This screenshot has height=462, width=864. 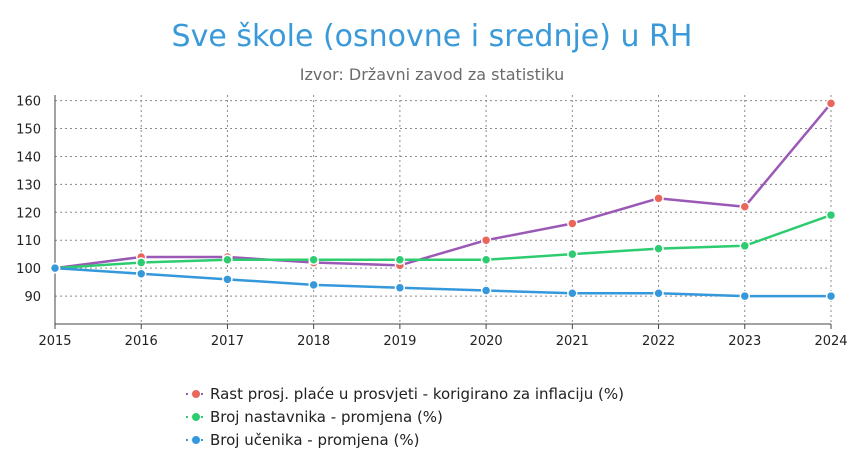 I want to click on y-tick-label: 140, so click(x=28, y=157).